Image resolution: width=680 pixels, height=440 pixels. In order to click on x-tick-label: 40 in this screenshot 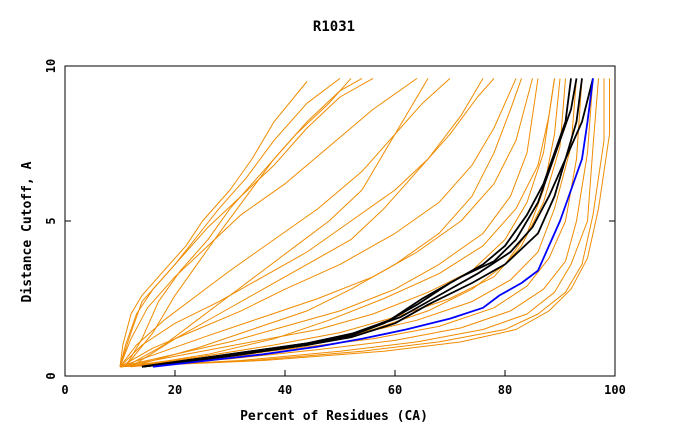, I will do `click(285, 390)`.